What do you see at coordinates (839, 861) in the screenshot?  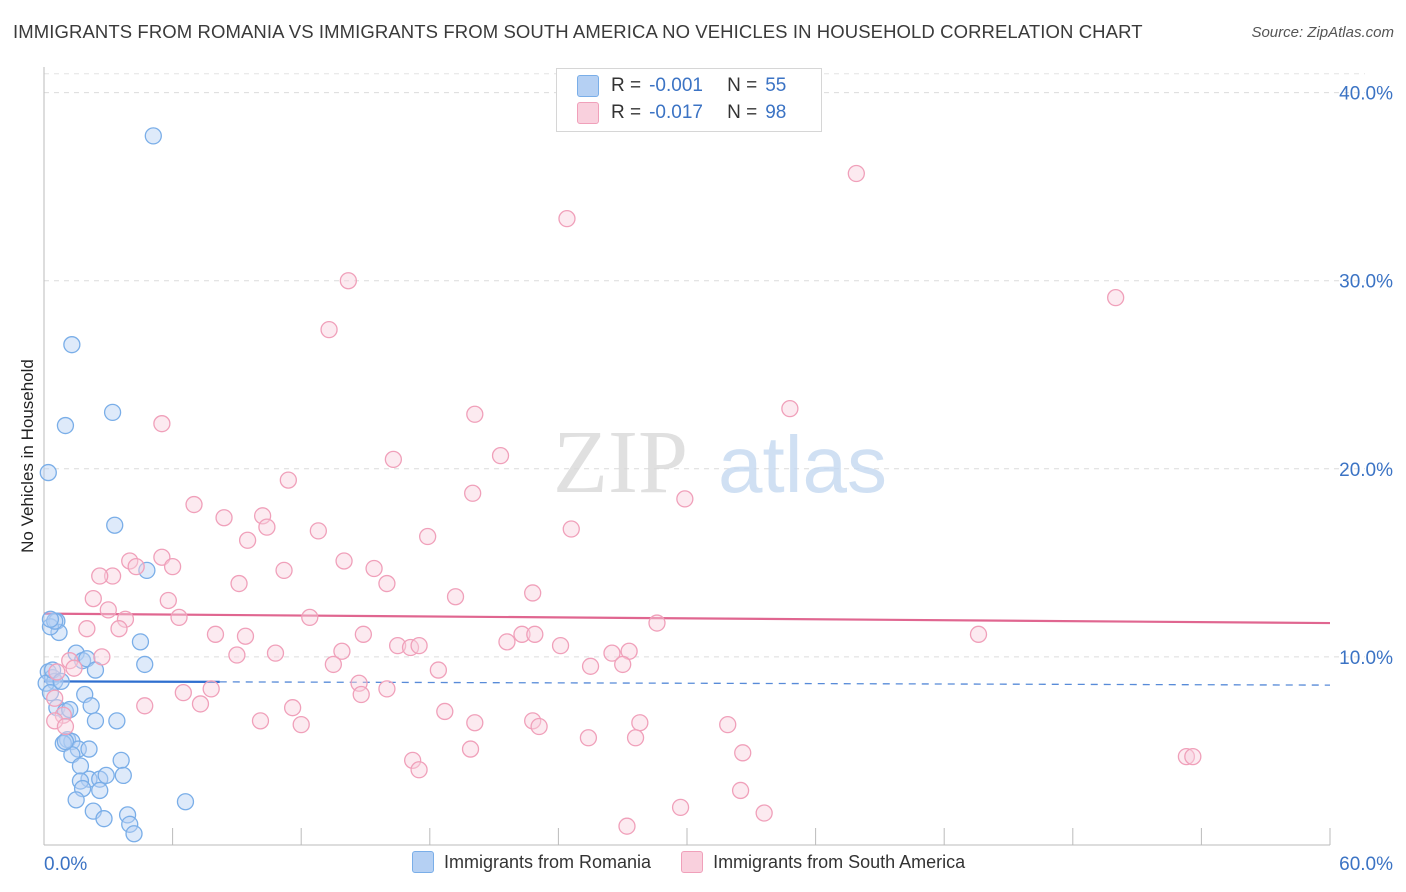 I see `legend-label-south-america: Immigrants from South America` at bounding box center [839, 861].